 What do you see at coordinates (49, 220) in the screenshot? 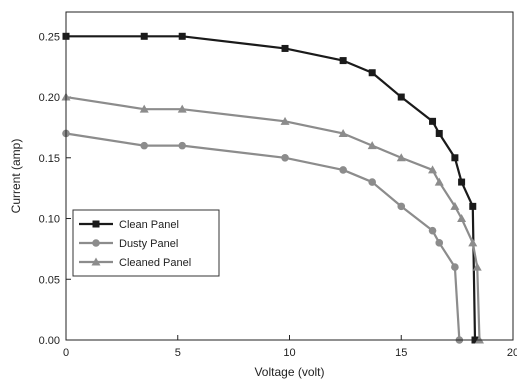
I see `y-tick-label: 0.10` at bounding box center [49, 220].